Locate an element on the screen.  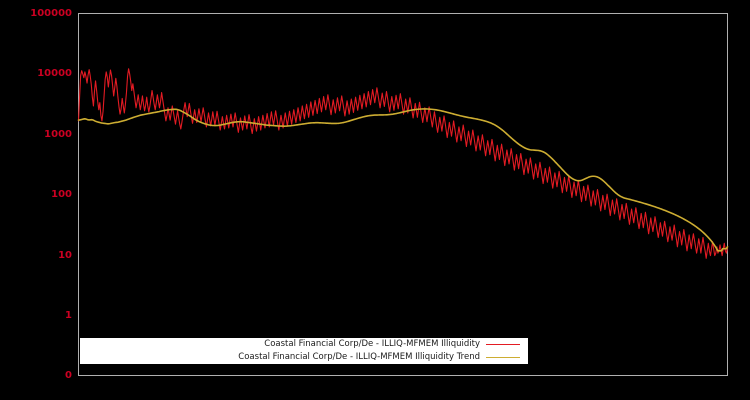
y-axis-tick-100000: 100000 is located at coordinates (51, 13).